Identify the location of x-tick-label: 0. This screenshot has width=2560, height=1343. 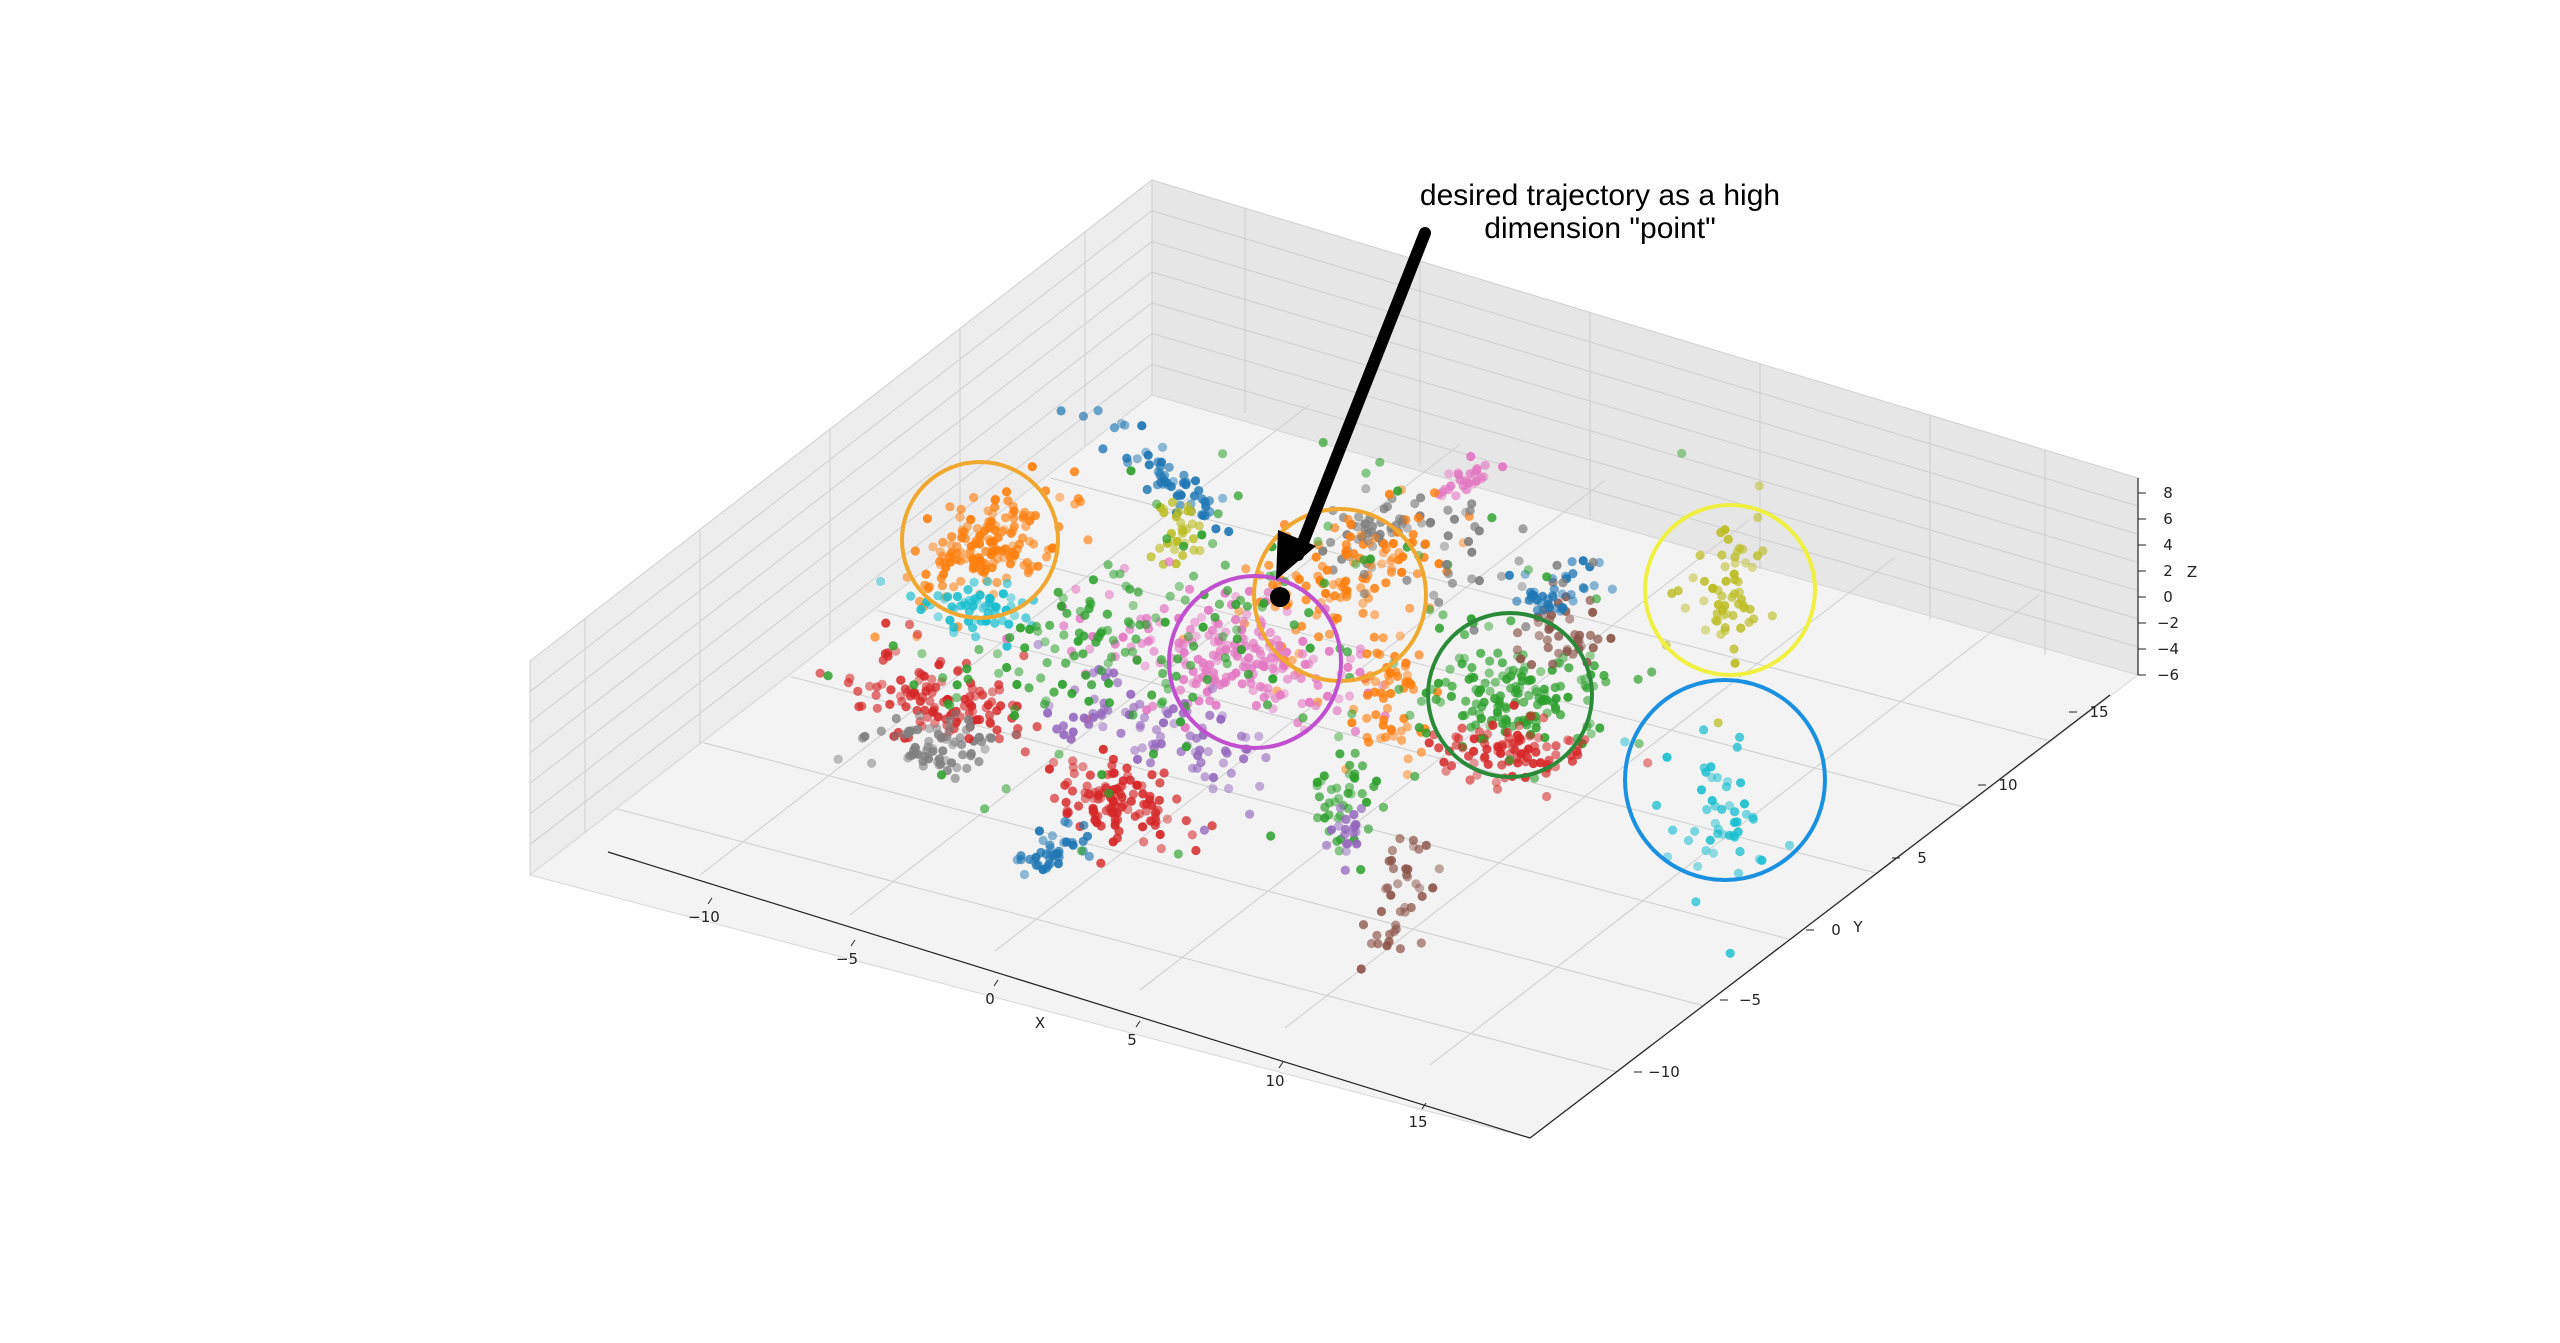
(990, 999).